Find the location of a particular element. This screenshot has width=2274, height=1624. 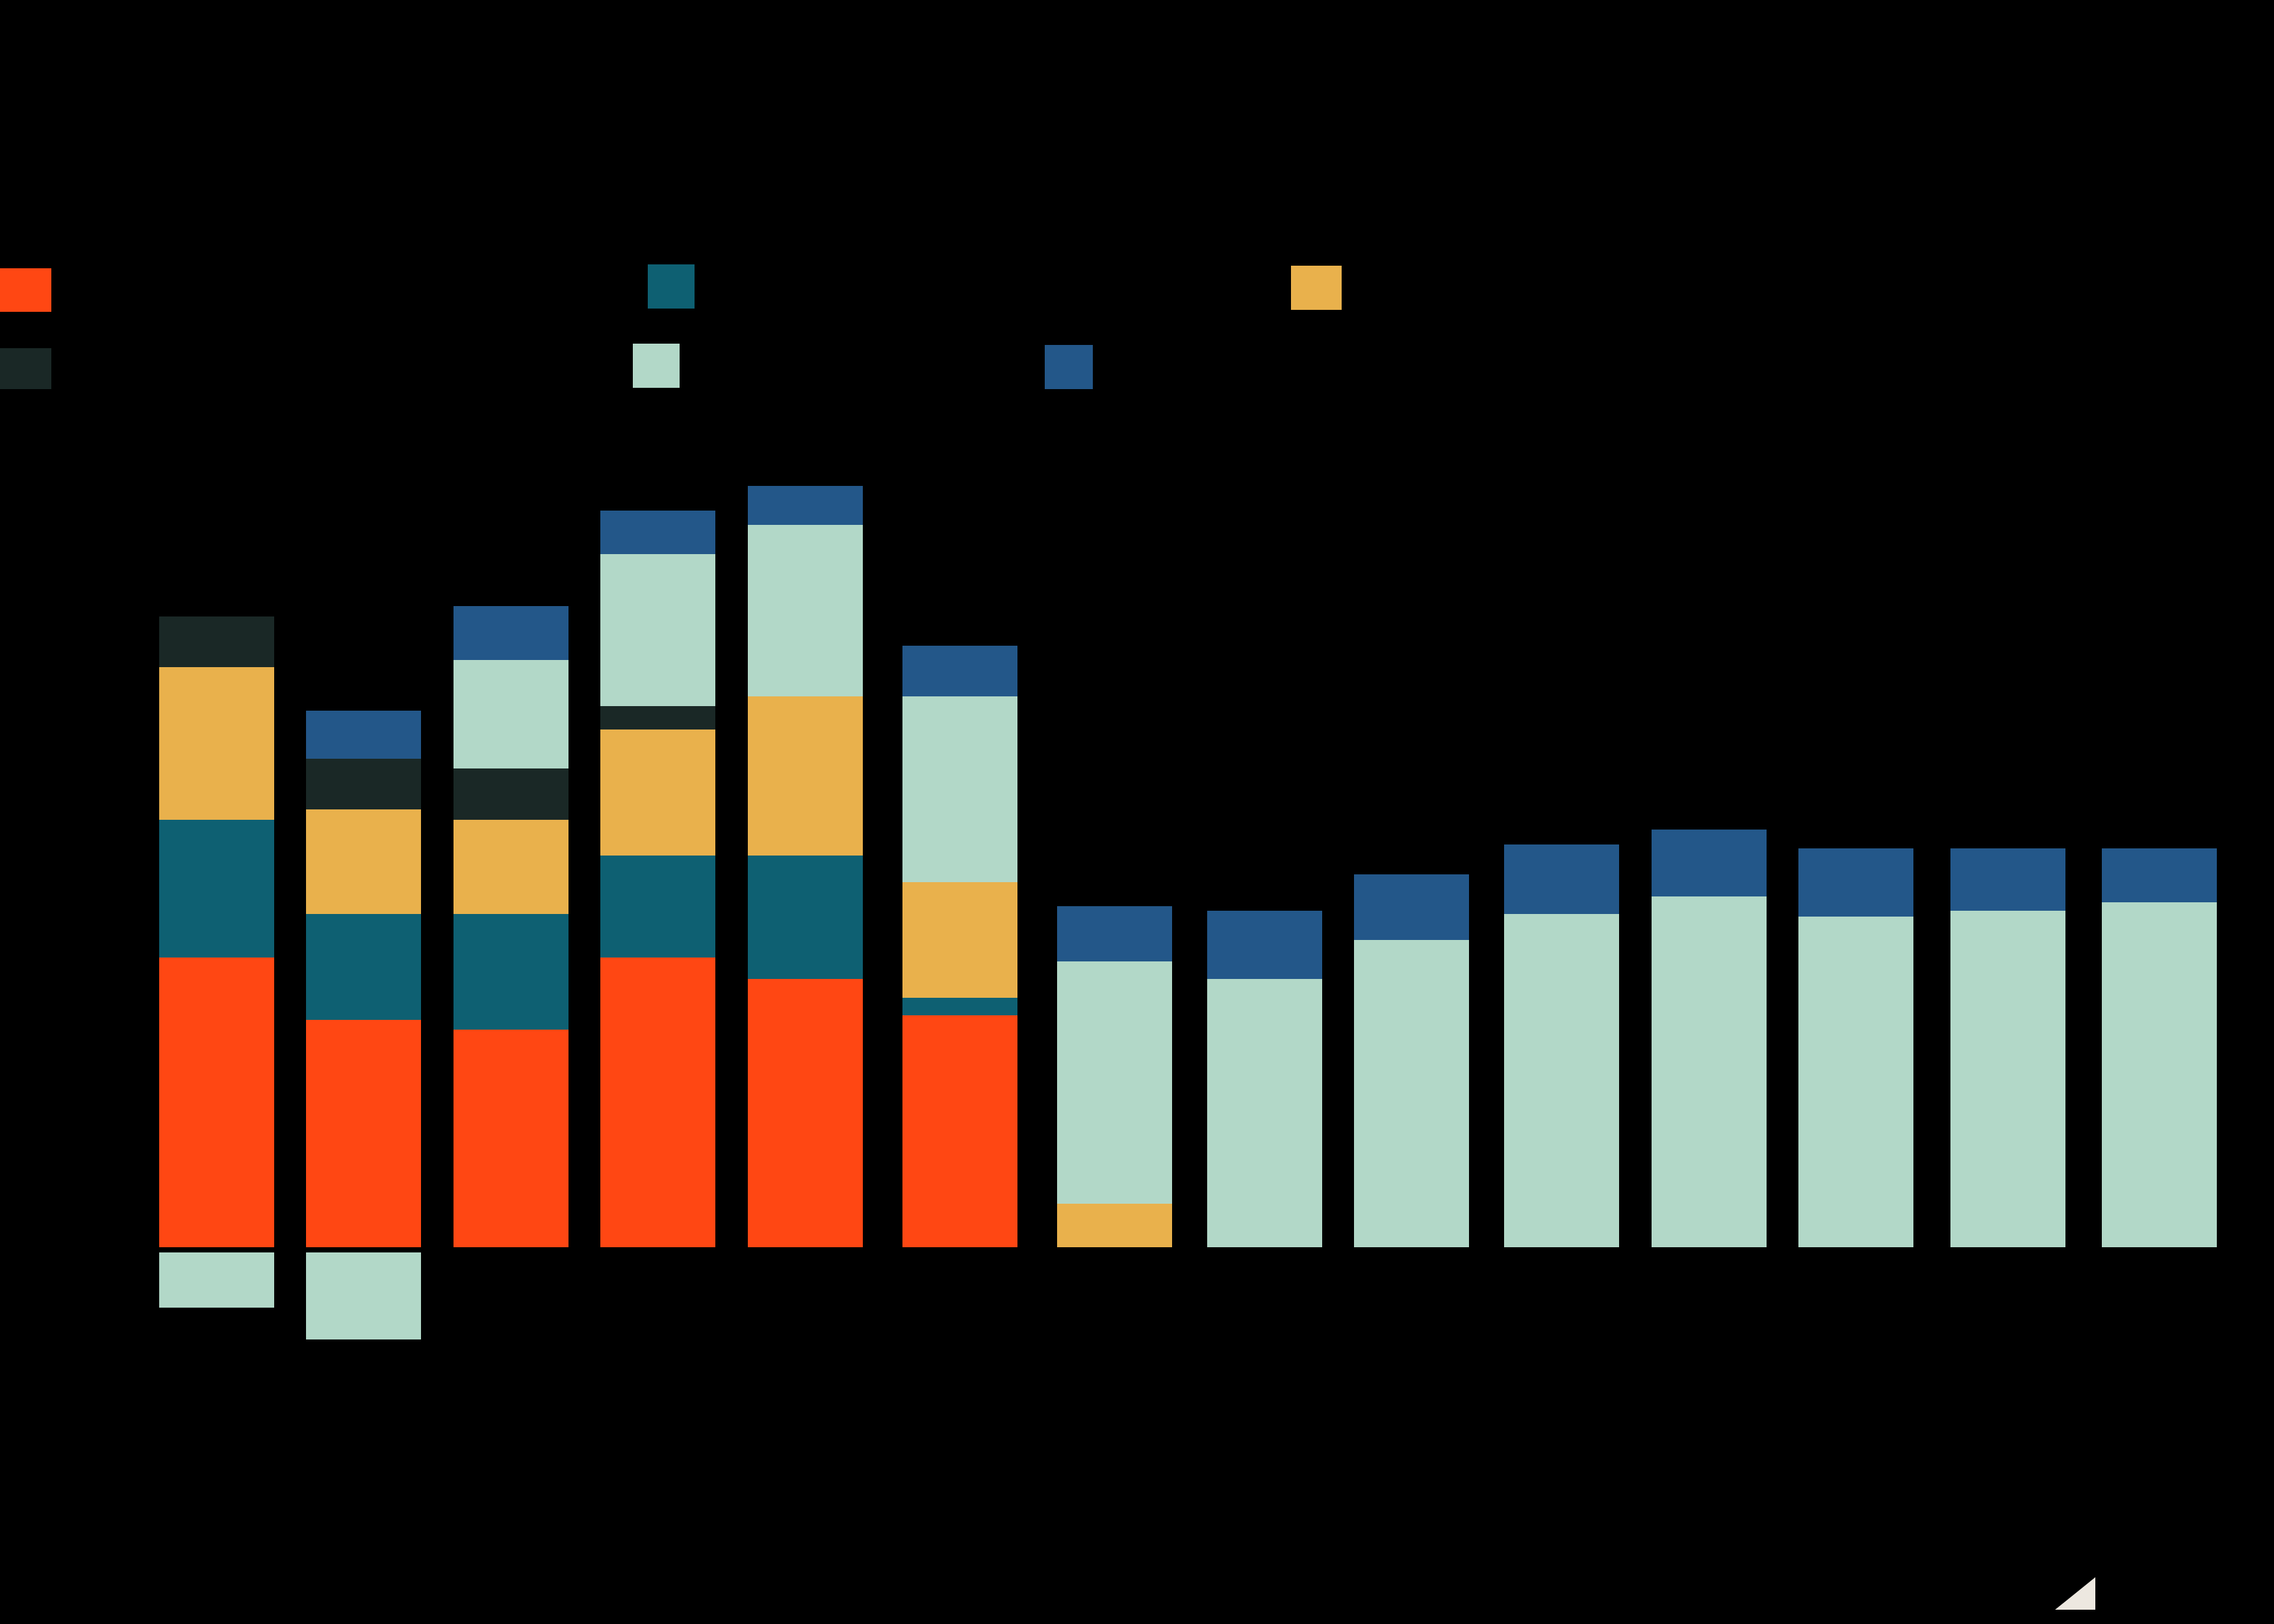

legend-swatch-navy is located at coordinates (1069, 367).